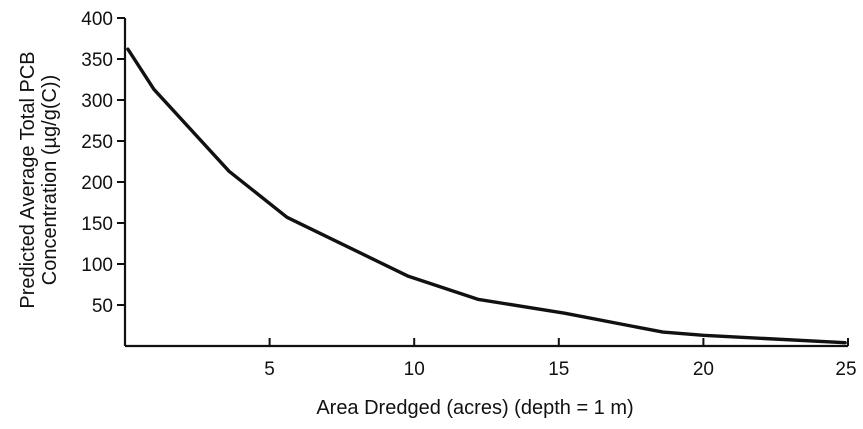 This screenshot has height=429, width=863. Describe the element at coordinates (474, 408) in the screenshot. I see `x-axis-title: Area Dredged (acres) (depth = 1 m)` at that location.